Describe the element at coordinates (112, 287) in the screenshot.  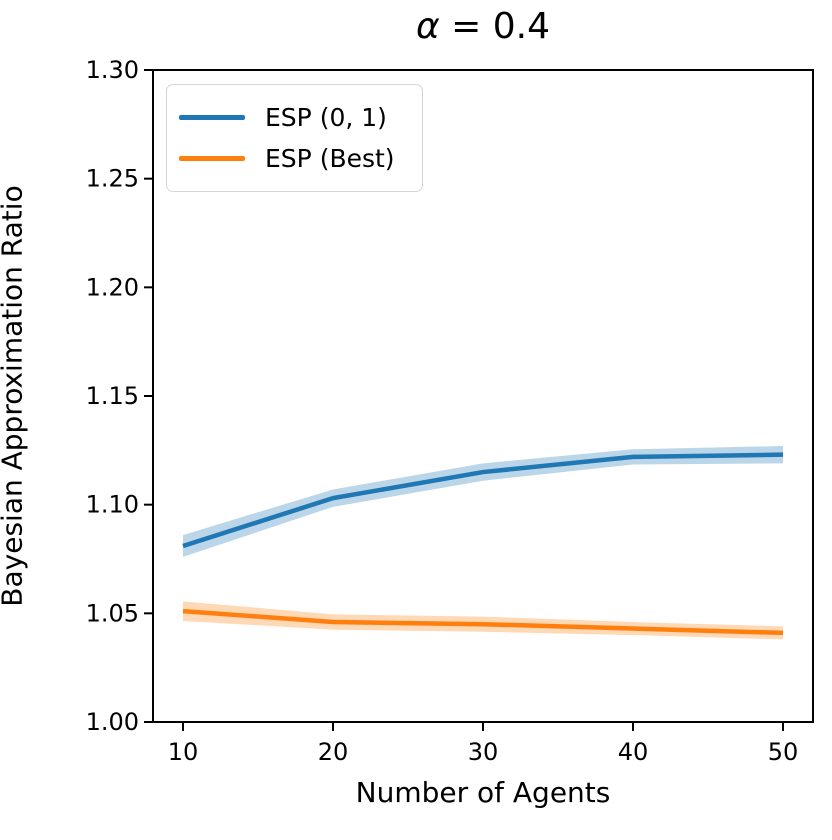
I see `y-tick-label: 1.20` at that location.